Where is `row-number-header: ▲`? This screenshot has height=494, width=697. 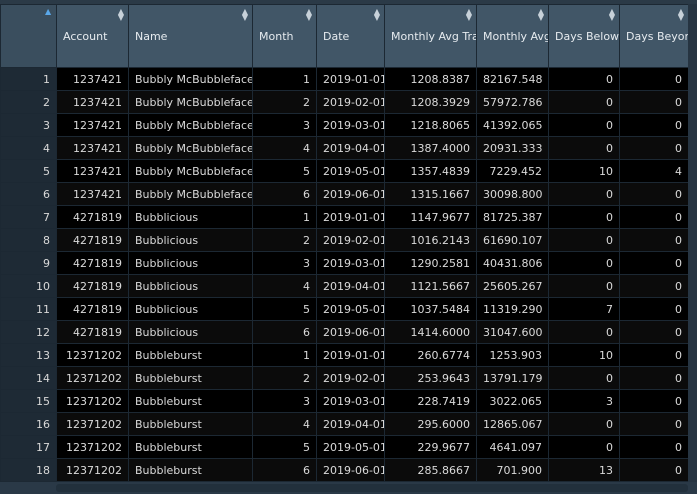
row-number-header: ▲ is located at coordinates (28, 36).